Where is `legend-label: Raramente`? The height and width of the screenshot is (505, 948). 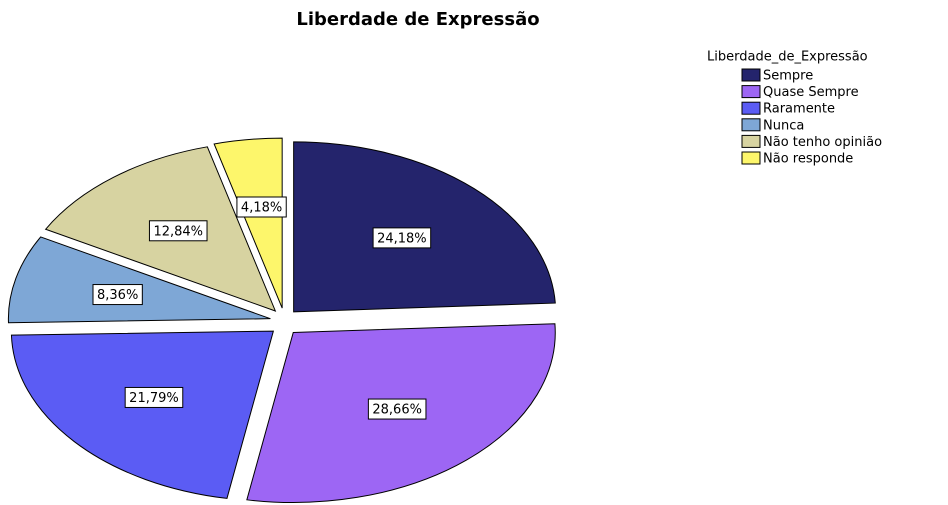
legend-label: Raramente is located at coordinates (799, 109).